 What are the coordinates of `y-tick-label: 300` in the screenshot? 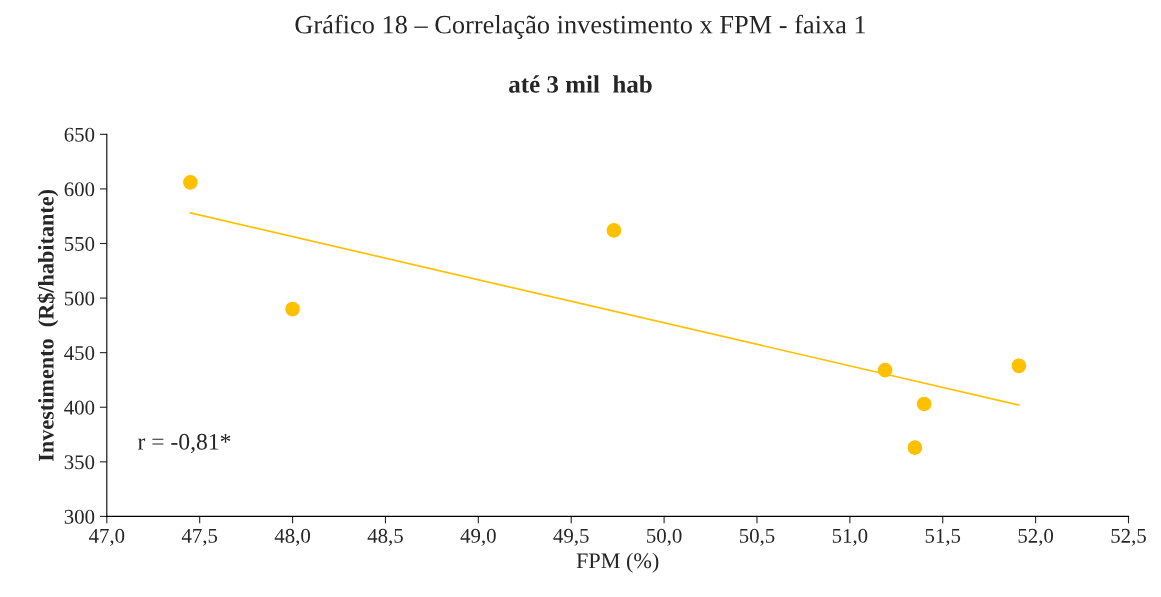 It's located at (79, 516).